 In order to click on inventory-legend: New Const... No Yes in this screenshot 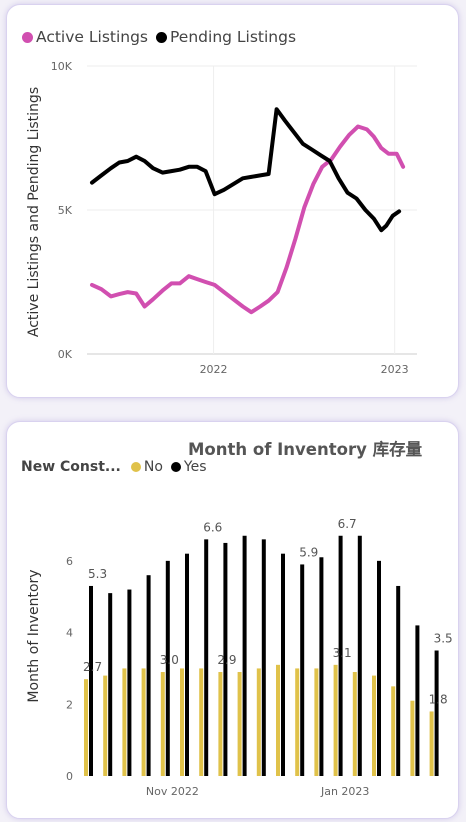, I will do `click(118, 467)`.